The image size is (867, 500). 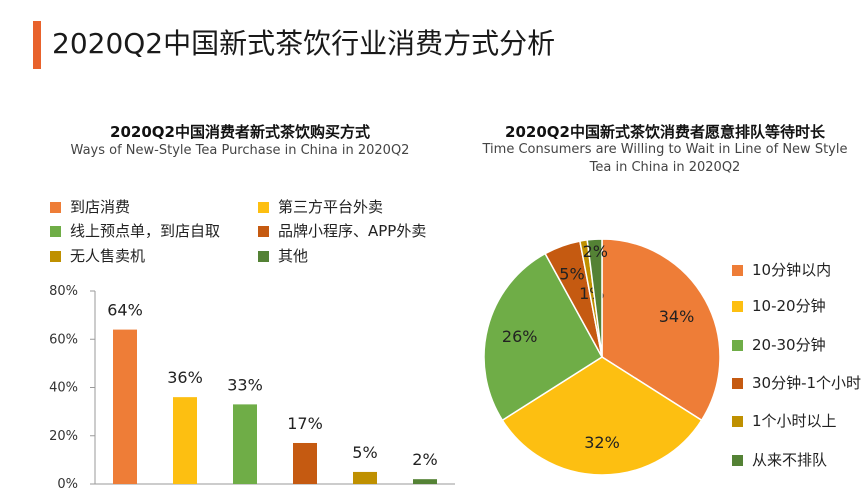 I want to click on pie-legend-label: 20-30分钟, so click(x=789, y=345).